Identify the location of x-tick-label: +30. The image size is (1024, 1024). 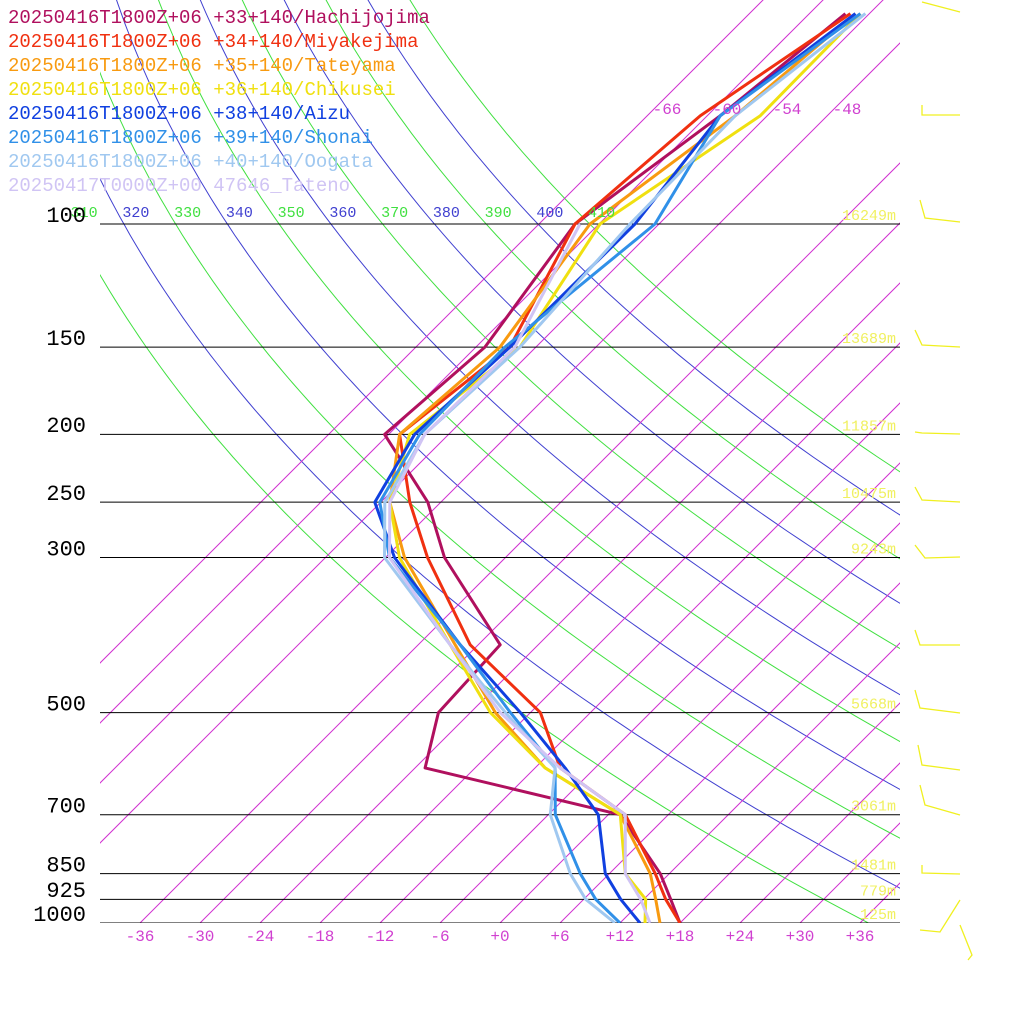
(800, 937).